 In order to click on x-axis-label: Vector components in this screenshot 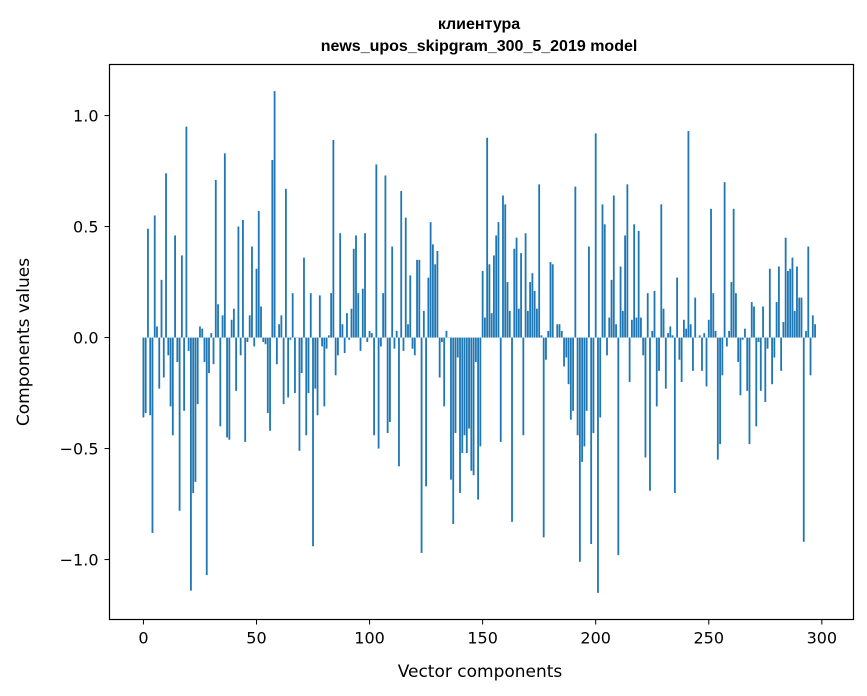, I will do `click(480, 672)`.